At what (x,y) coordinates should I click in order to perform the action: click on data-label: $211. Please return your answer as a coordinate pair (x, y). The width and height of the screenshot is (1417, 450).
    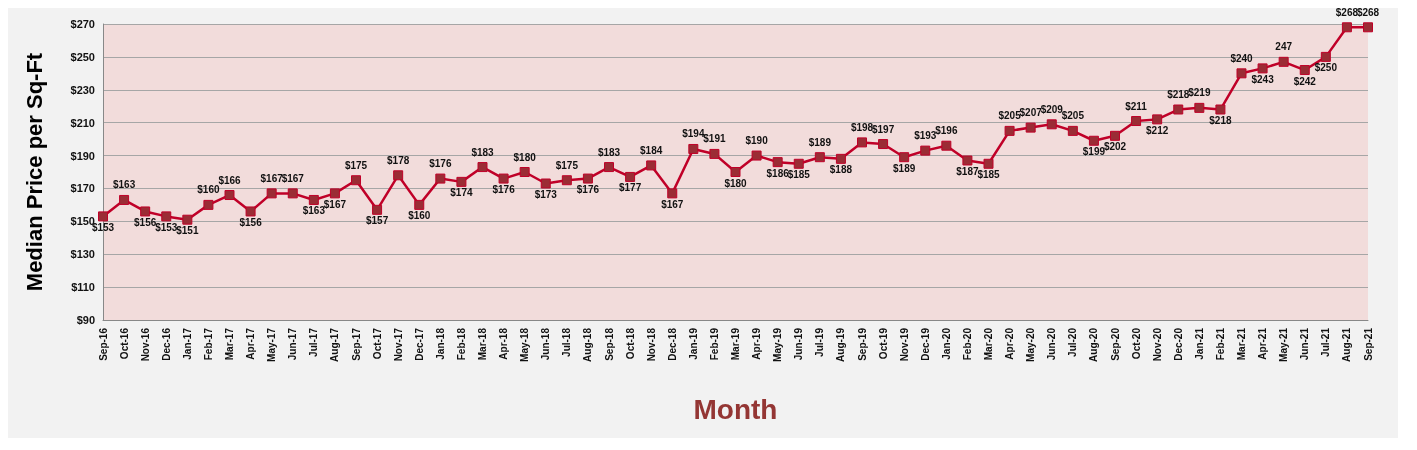
    Looking at the image, I should click on (1136, 106).